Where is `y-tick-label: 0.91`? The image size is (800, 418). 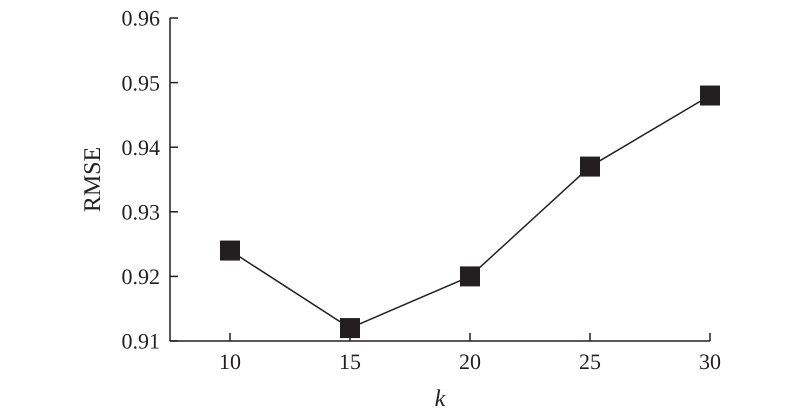 y-tick-label: 0.91 is located at coordinates (141, 341).